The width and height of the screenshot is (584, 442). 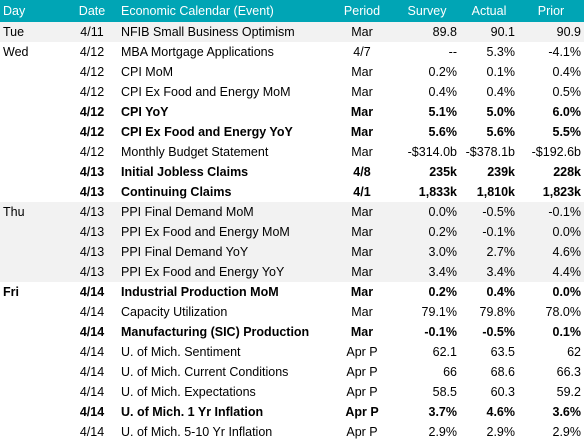 I want to click on survey-cell: 2.9%, so click(x=443, y=432).